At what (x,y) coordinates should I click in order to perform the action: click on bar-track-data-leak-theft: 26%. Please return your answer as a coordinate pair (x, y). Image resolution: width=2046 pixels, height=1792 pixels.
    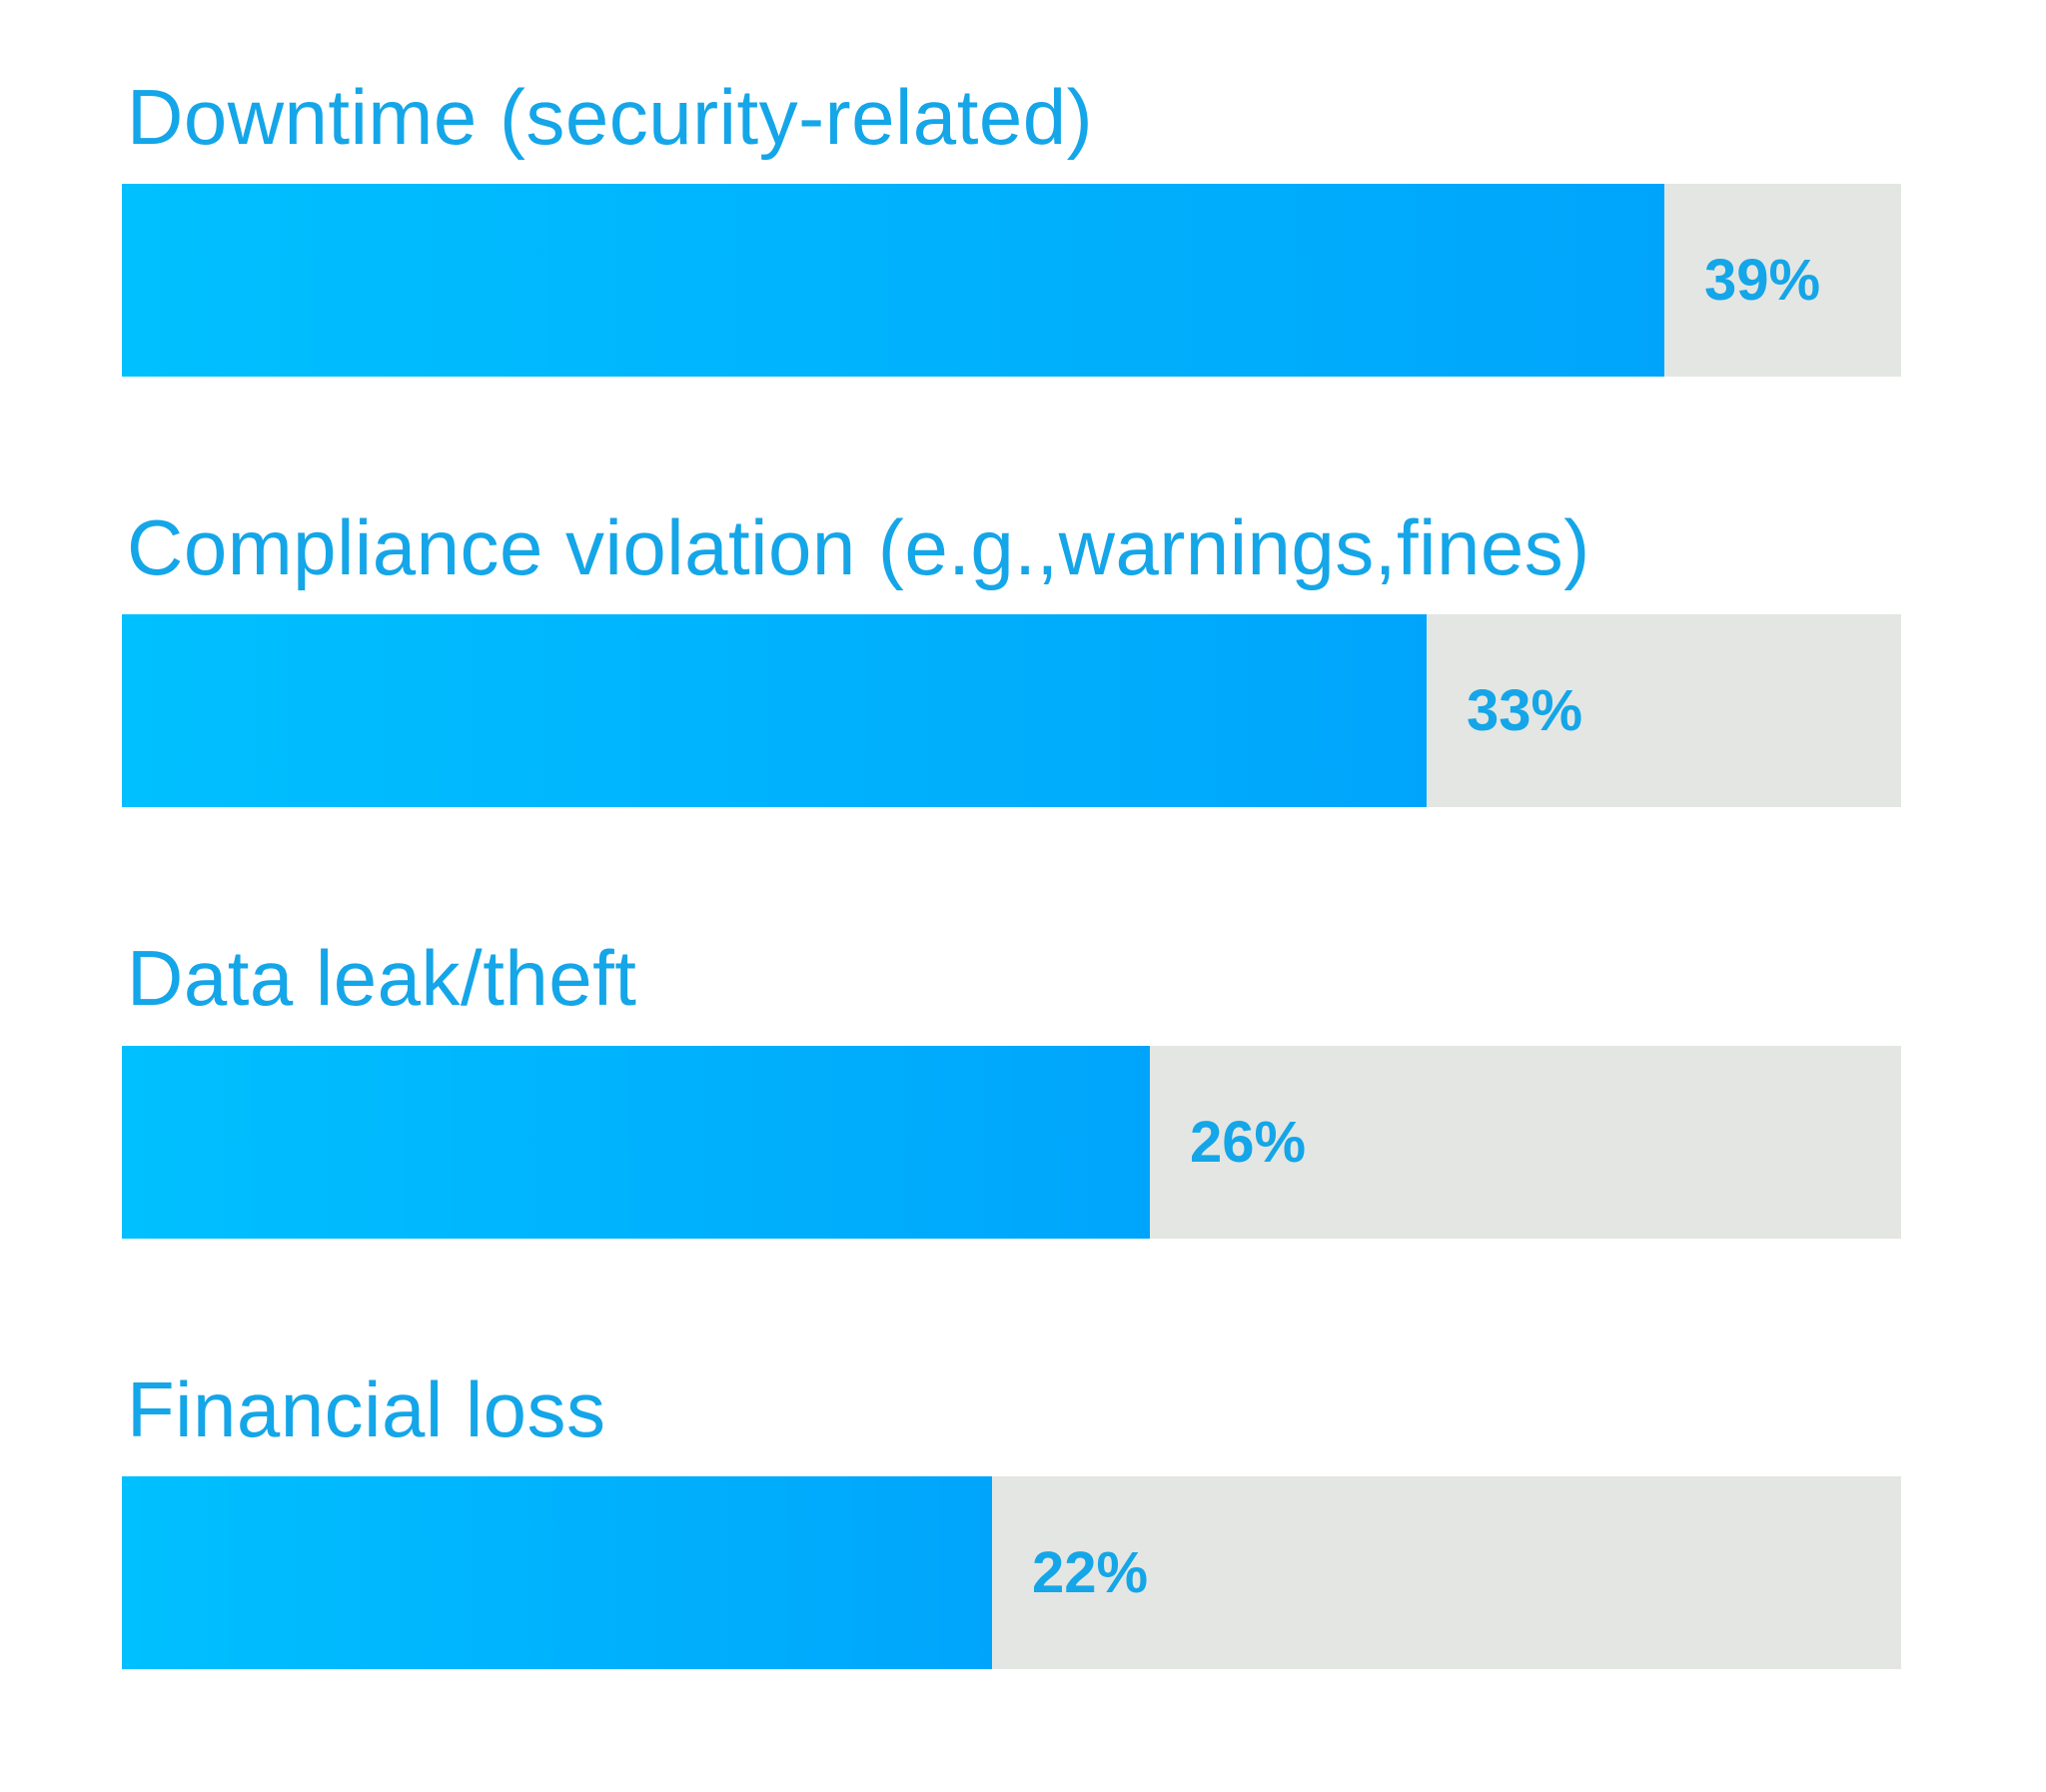
    Looking at the image, I should click on (1011, 1142).